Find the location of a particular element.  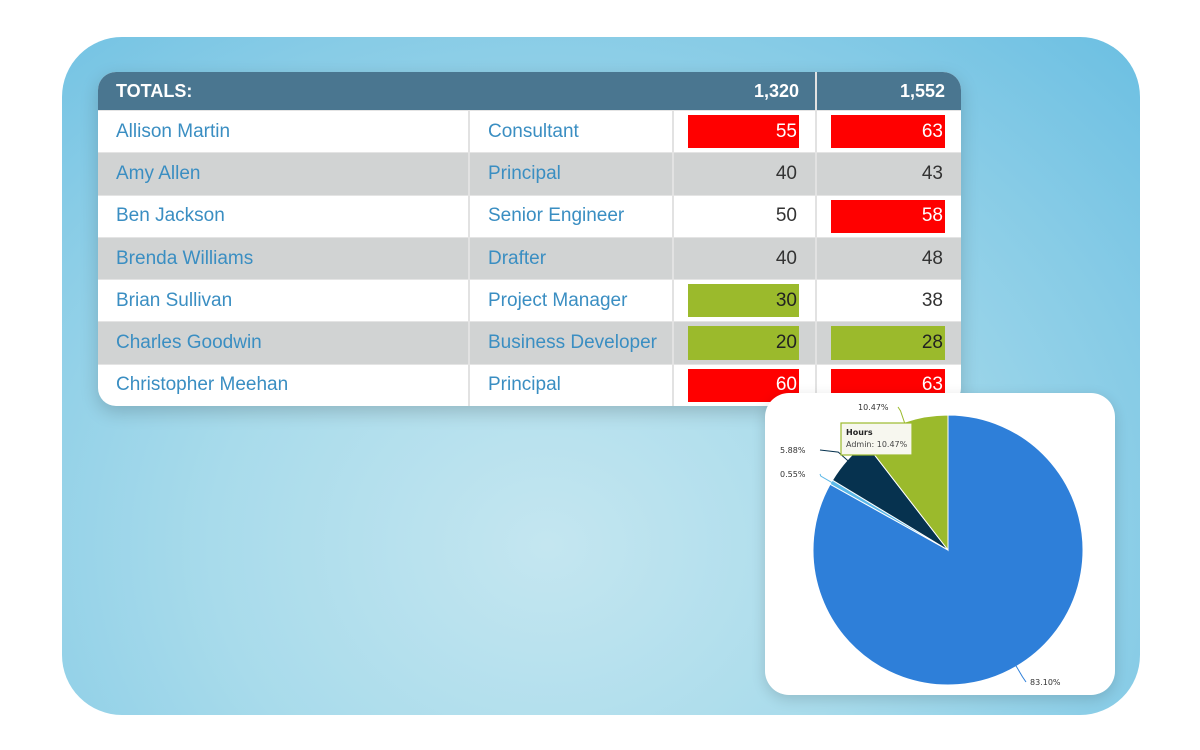

table-row: Christopher Meehan Principal 60 63 is located at coordinates (529, 385).